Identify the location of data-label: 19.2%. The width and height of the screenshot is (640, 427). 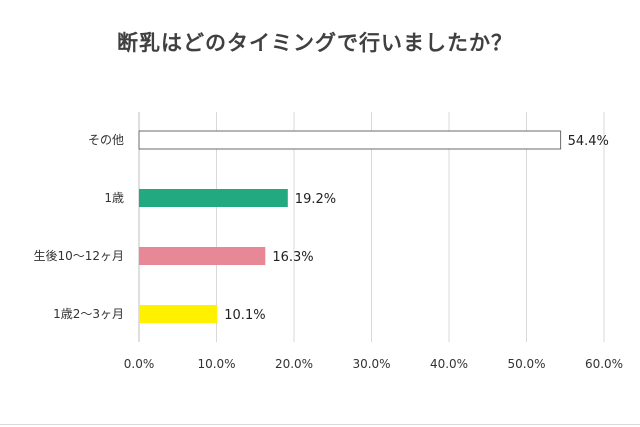
(315, 199).